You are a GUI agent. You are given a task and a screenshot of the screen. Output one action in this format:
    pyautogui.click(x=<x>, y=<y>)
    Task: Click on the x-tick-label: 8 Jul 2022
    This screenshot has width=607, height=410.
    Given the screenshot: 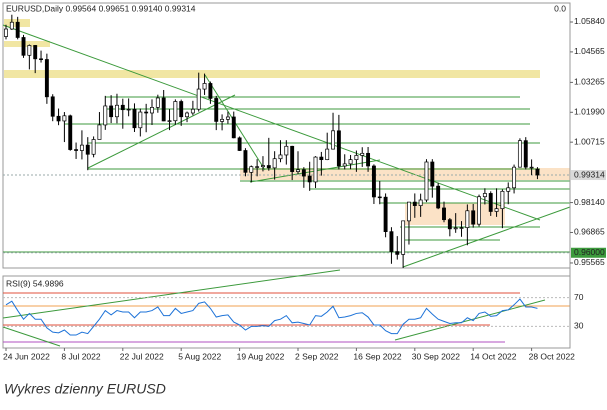 What is the action you would take?
    pyautogui.click(x=80, y=356)
    